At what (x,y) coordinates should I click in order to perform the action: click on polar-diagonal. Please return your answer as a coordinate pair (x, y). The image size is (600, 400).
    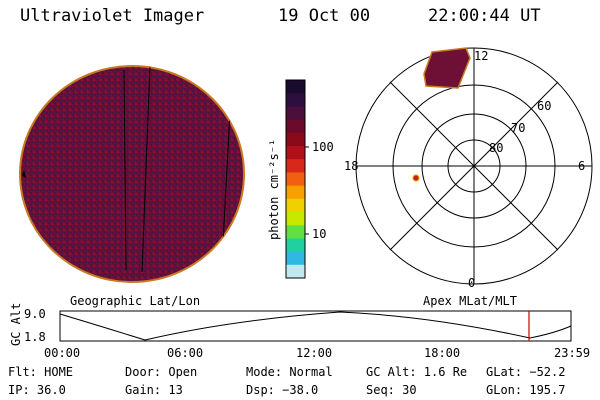
    Looking at the image, I should click on (474, 166).